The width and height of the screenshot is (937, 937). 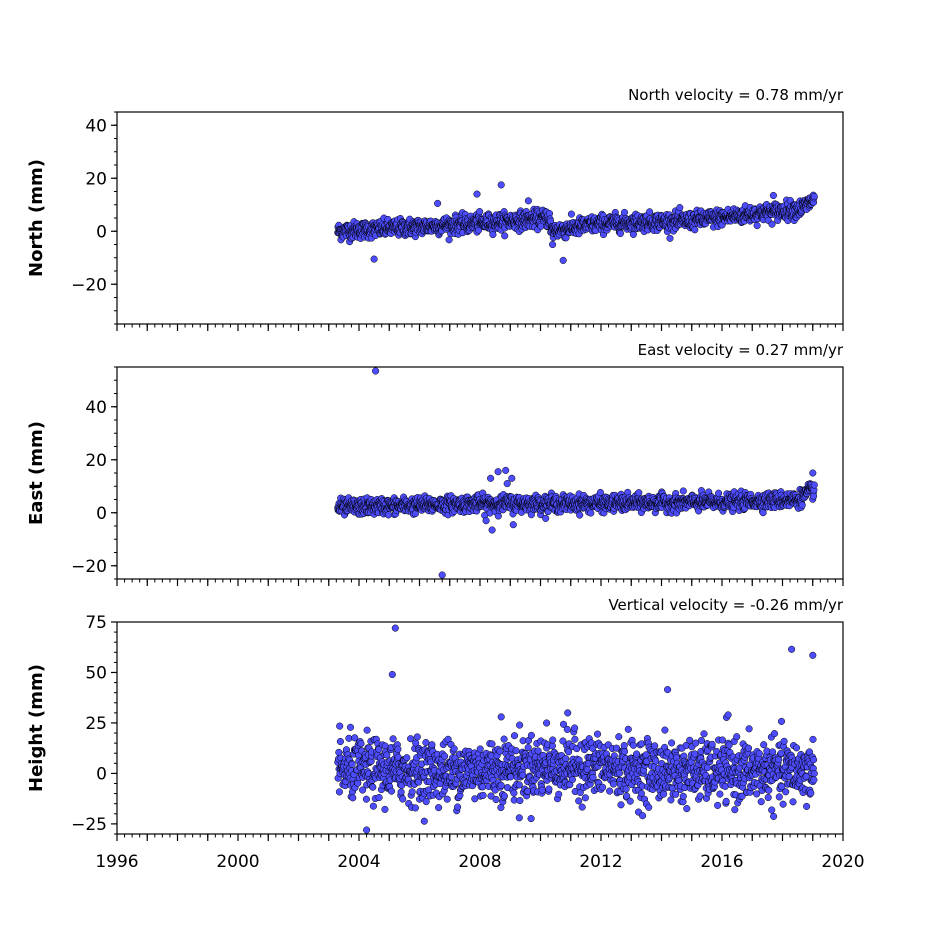 I want to click on y-tick-label: 75, so click(x=96, y=623).